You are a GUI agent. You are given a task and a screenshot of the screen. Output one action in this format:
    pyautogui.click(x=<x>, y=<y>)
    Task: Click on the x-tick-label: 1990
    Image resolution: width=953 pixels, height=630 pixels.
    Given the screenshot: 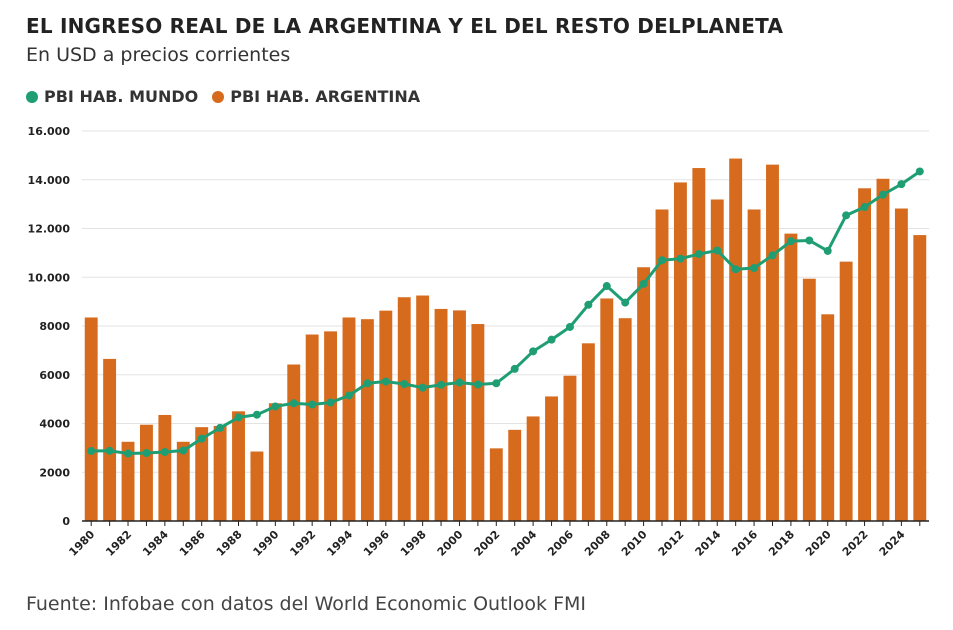 What is the action you would take?
    pyautogui.click(x=266, y=543)
    